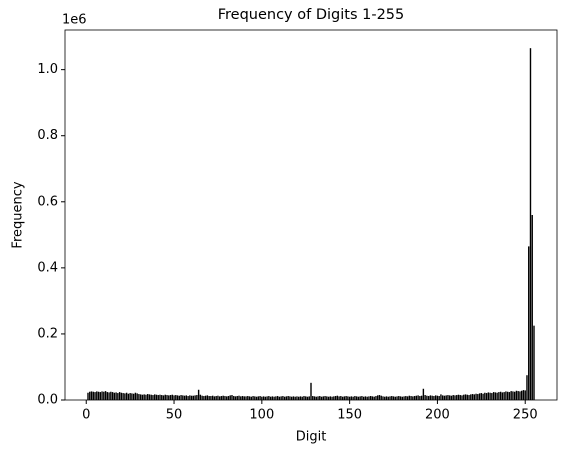 The width and height of the screenshot is (567, 453). Describe the element at coordinates (47, 400) in the screenshot. I see `y-tick-label: 0.0` at that location.